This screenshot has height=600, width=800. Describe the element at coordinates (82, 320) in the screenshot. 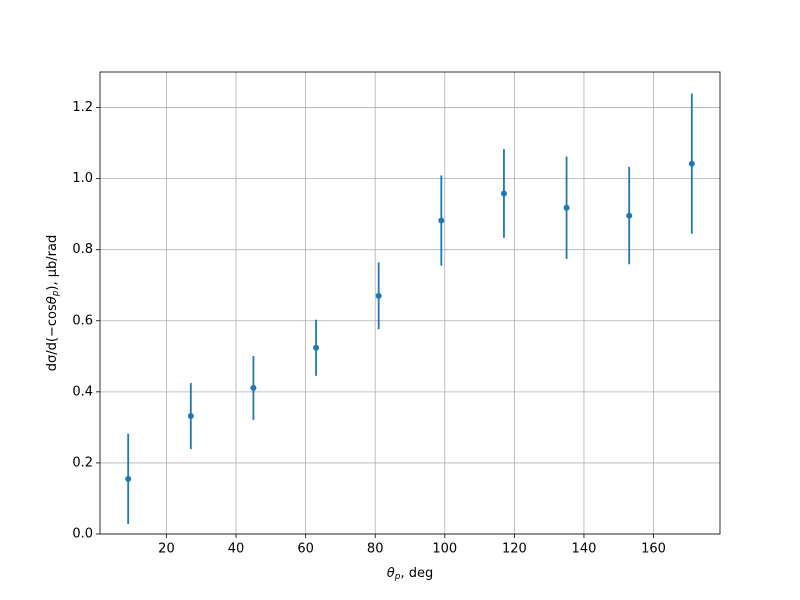

I see `y-tick-label: 0.6` at that location.